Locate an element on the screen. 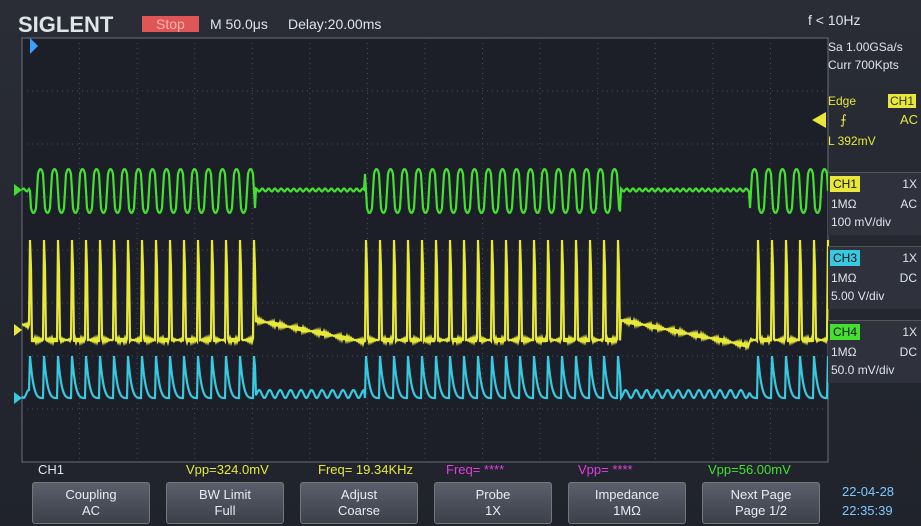 This screenshot has height=526, width=921. softkey-label: Probe is located at coordinates (493, 494).